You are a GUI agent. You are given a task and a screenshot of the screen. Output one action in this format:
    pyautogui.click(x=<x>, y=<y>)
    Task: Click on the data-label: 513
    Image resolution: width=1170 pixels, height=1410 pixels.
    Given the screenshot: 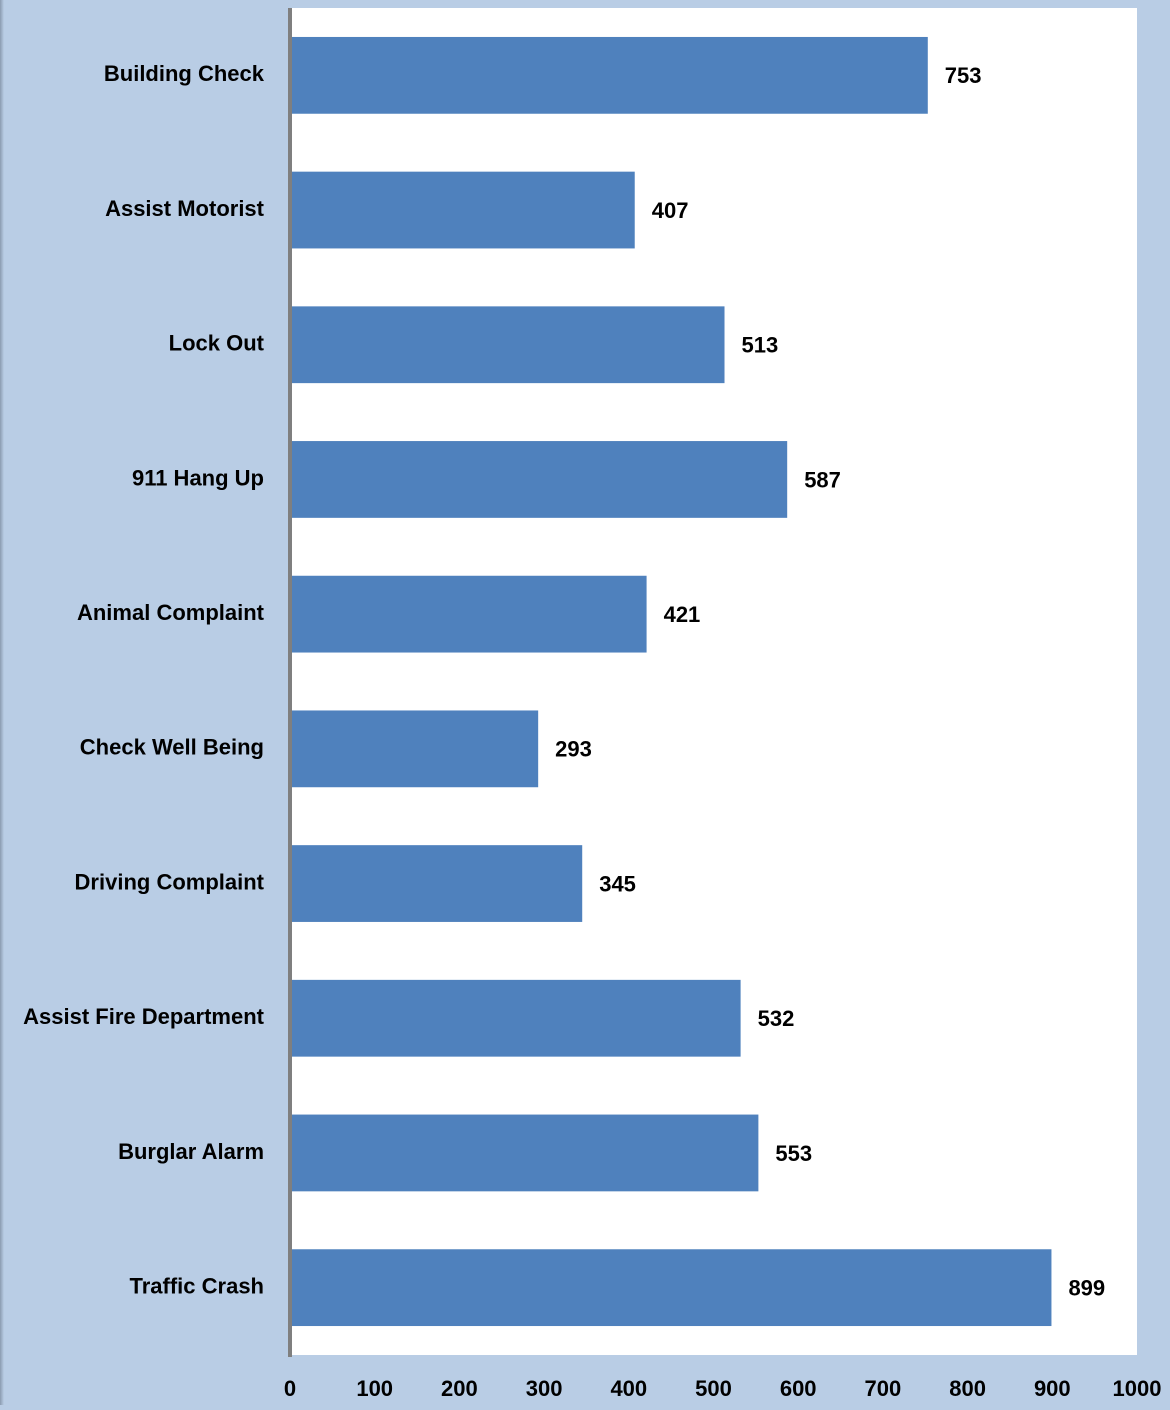 What is the action you would take?
    pyautogui.click(x=760, y=345)
    